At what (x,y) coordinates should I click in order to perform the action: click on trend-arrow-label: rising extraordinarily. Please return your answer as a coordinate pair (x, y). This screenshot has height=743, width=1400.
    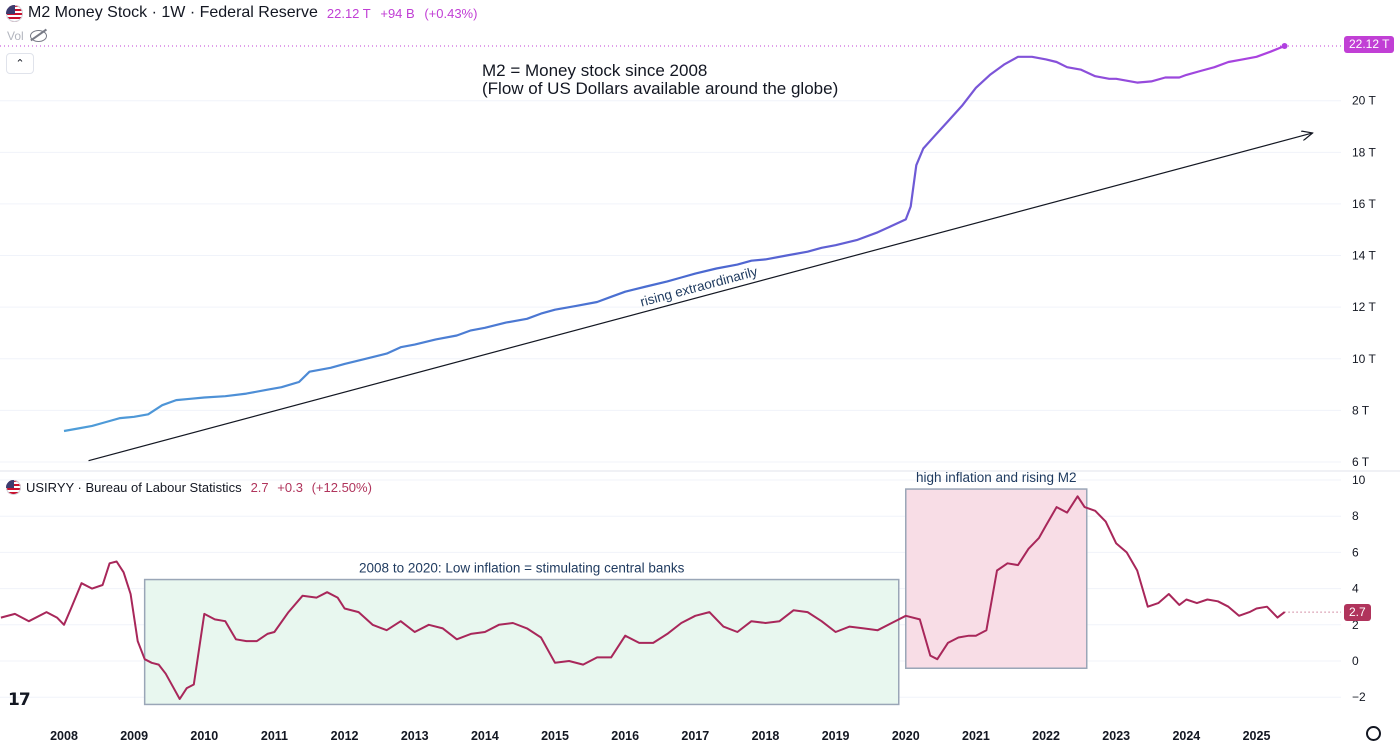
    Looking at the image, I should click on (699, 287).